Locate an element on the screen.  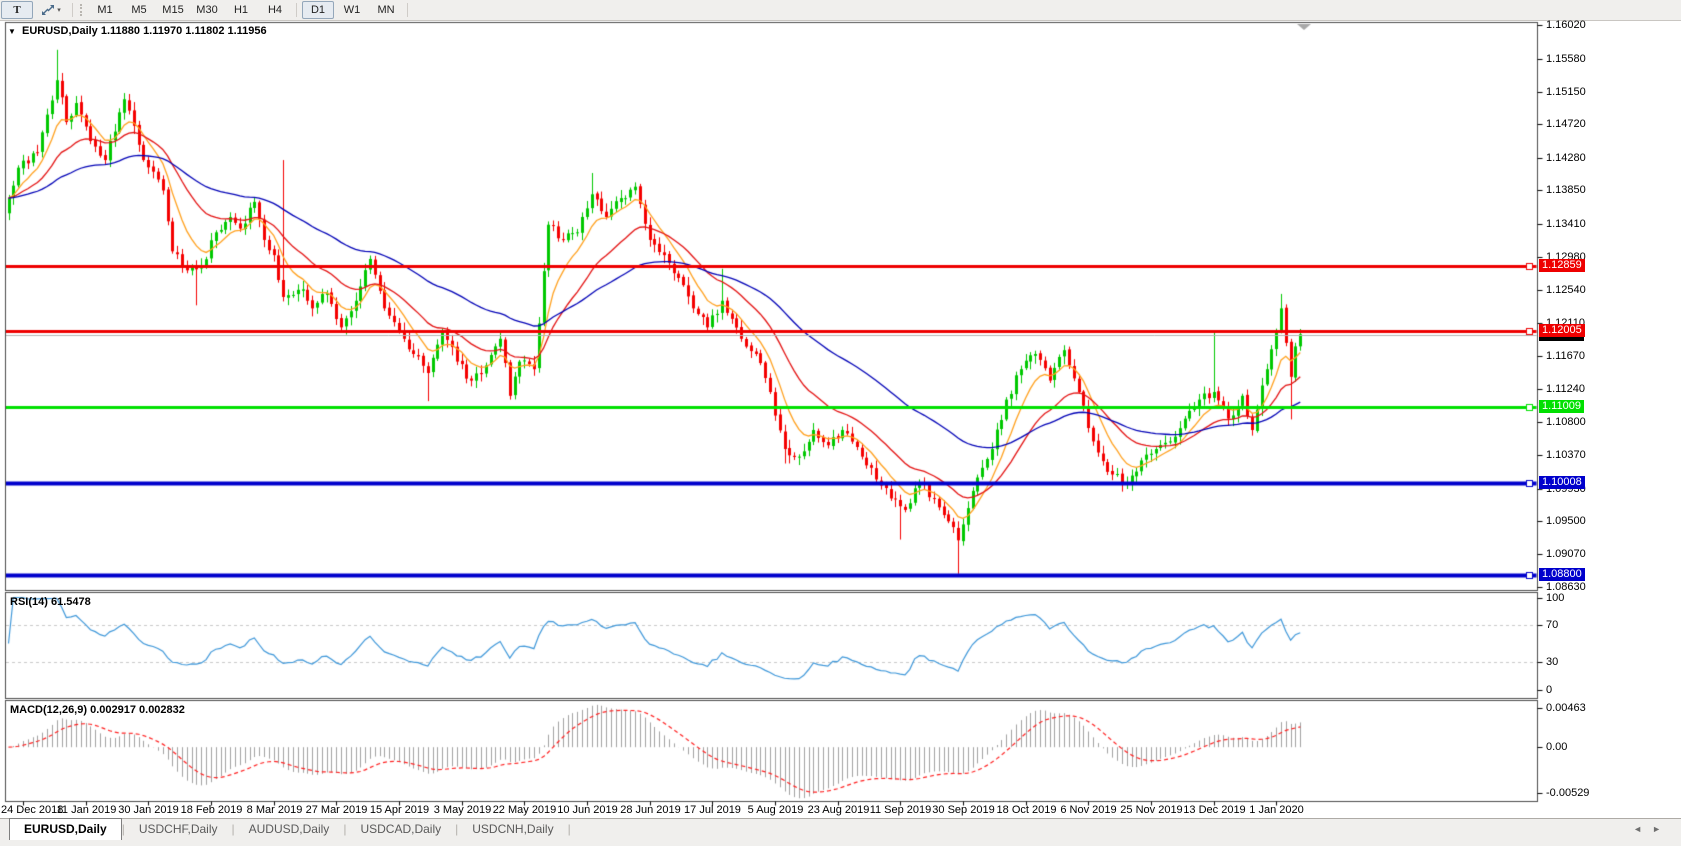
y-axis-label: 1.09070 is located at coordinates (1566, 553).